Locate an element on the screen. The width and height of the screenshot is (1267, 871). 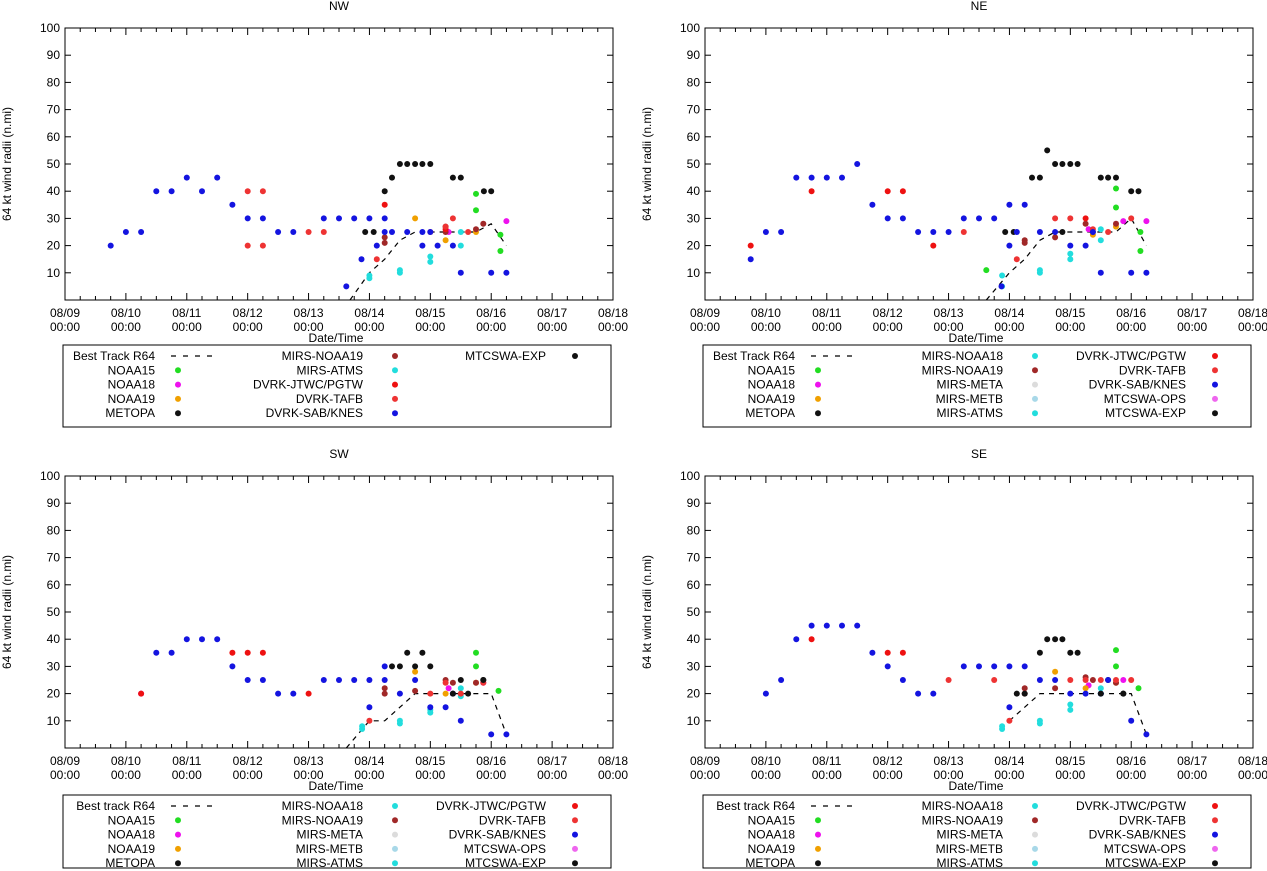
x-tick-label: 08/18 is located at coordinates (613, 761).